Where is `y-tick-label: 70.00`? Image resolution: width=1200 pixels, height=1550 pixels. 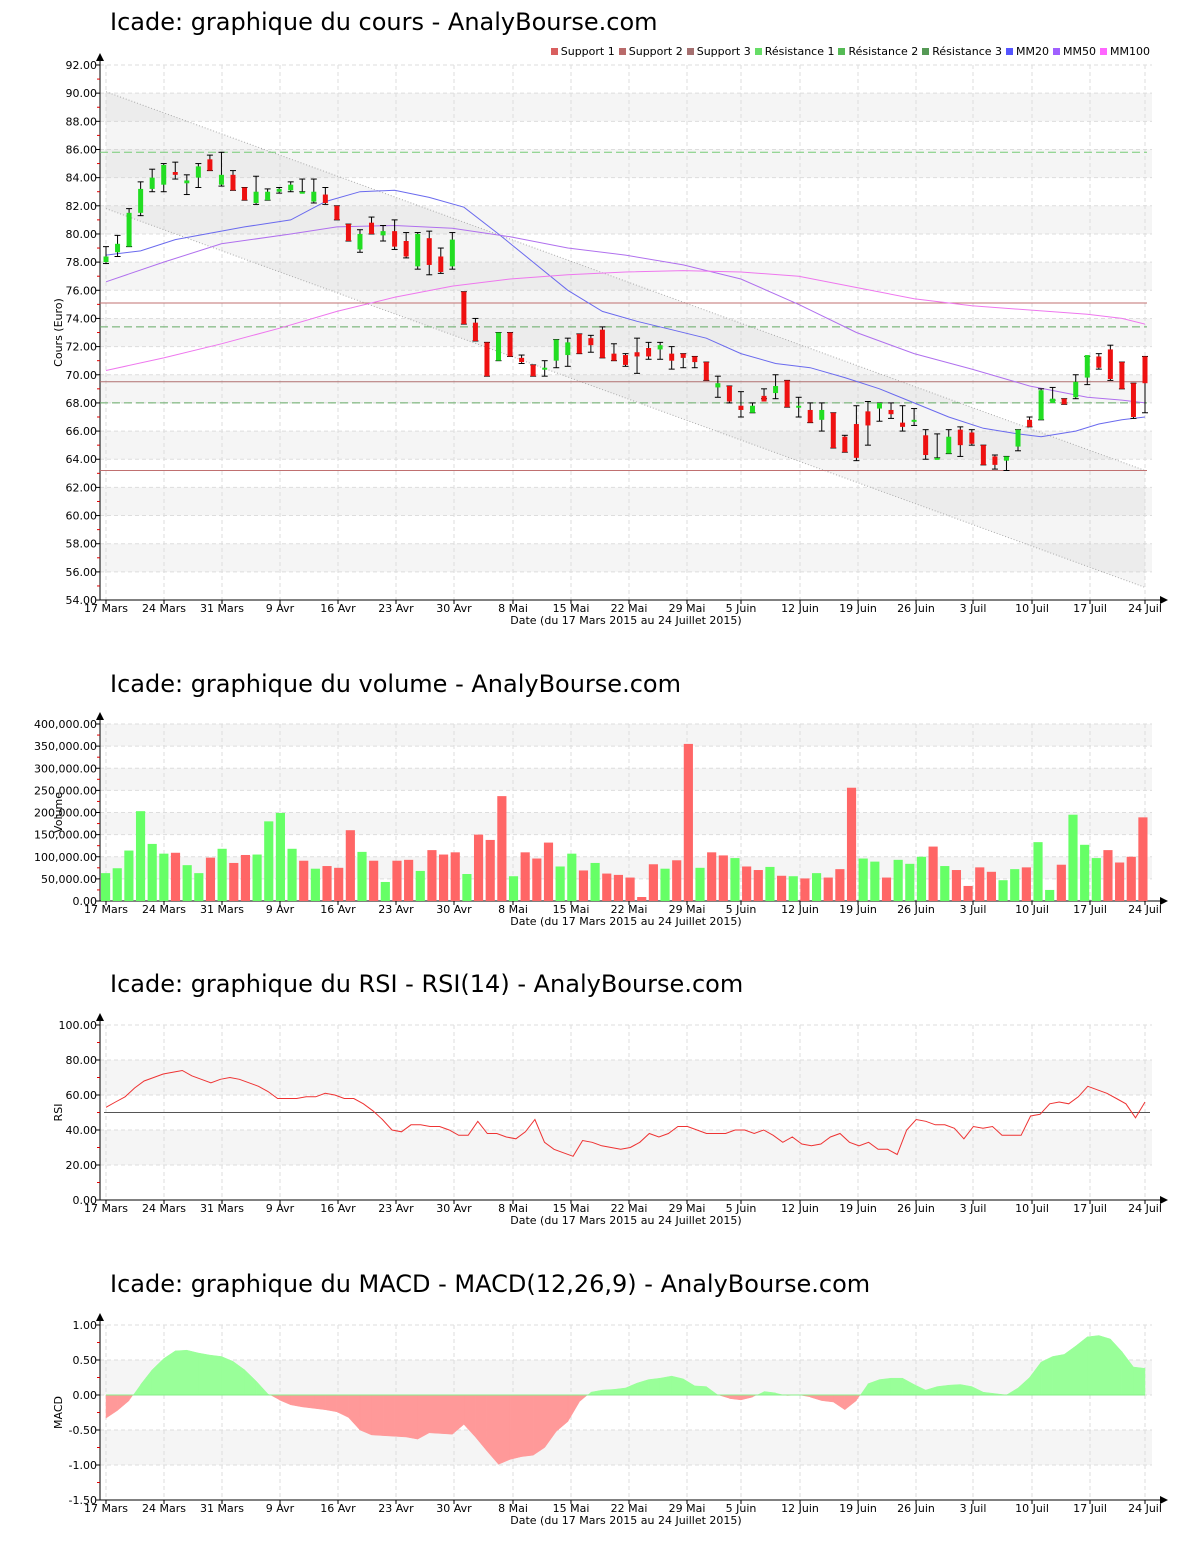 y-tick-label: 70.00 is located at coordinates (82, 375).